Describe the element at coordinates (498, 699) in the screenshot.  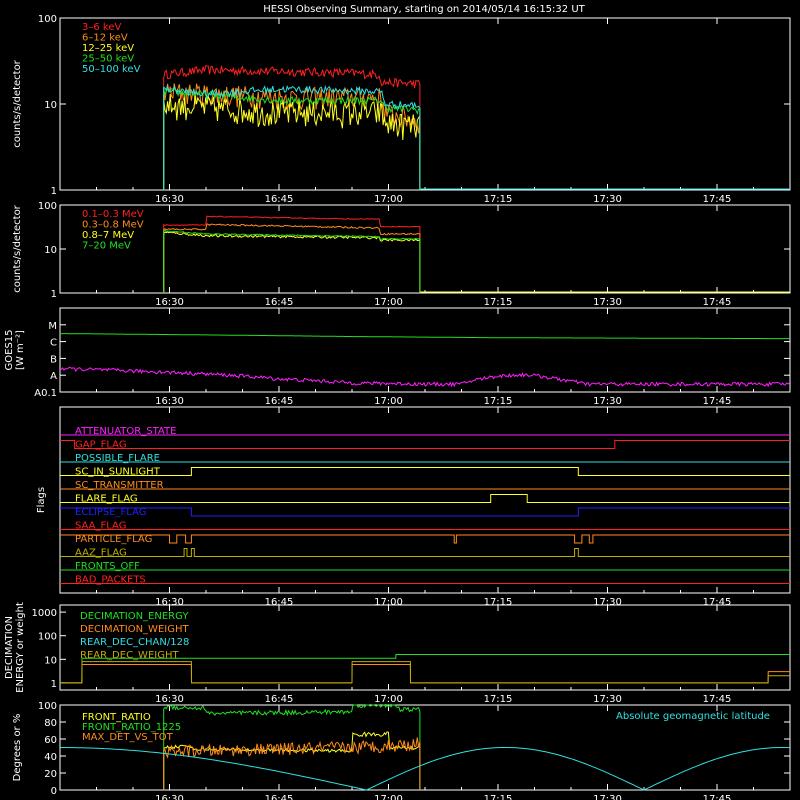
I see `decimation-xtick-label: 17:15` at that location.